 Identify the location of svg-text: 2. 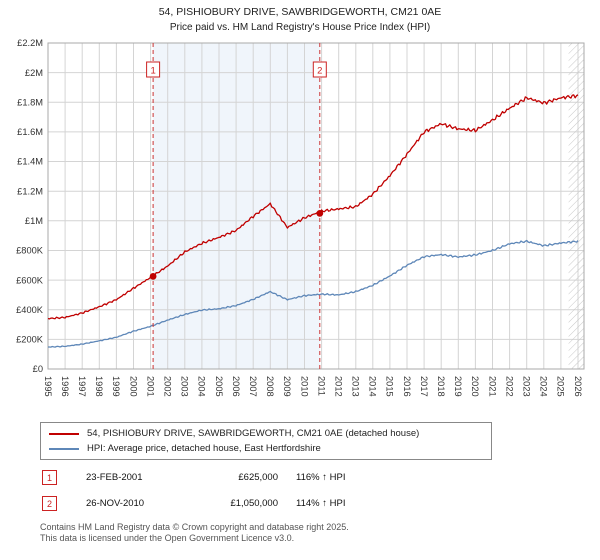
(319, 71).